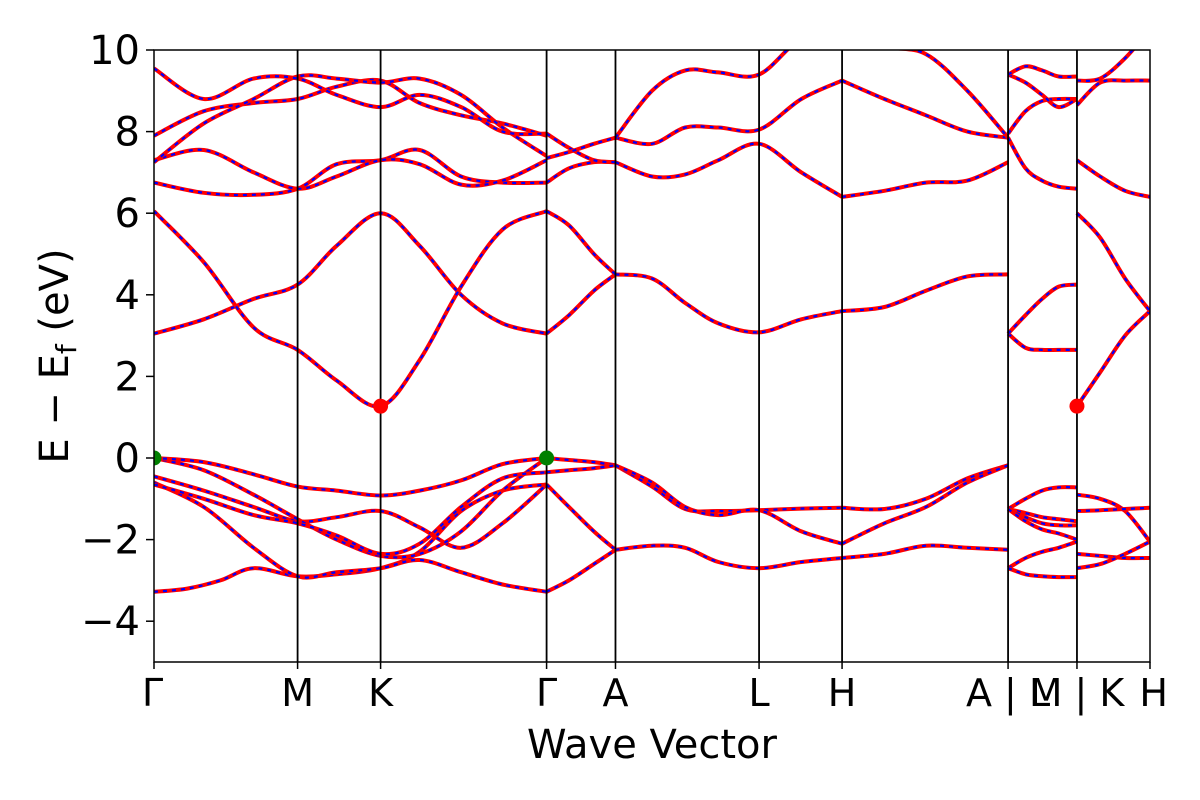 The height and width of the screenshot is (800, 1200). What do you see at coordinates (114, 51) in the screenshot?
I see `y-tick-label-7: 10` at bounding box center [114, 51].